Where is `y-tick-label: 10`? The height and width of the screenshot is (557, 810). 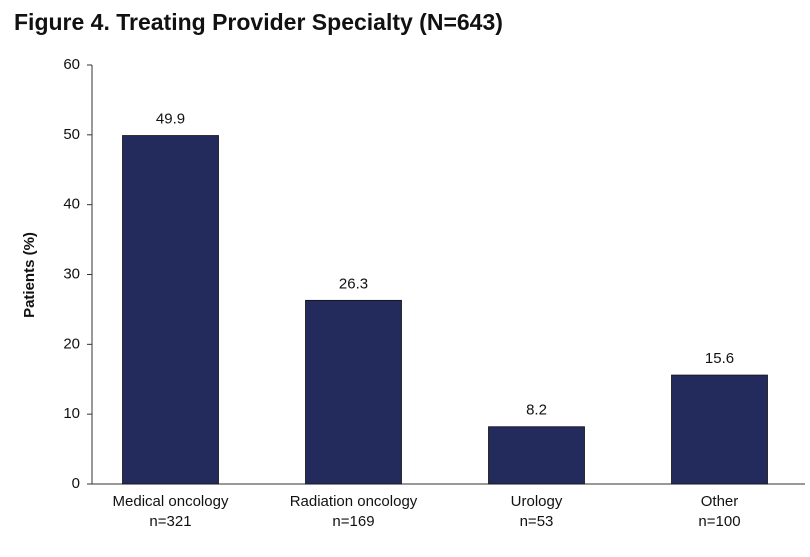 y-tick-label: 10 is located at coordinates (71, 413).